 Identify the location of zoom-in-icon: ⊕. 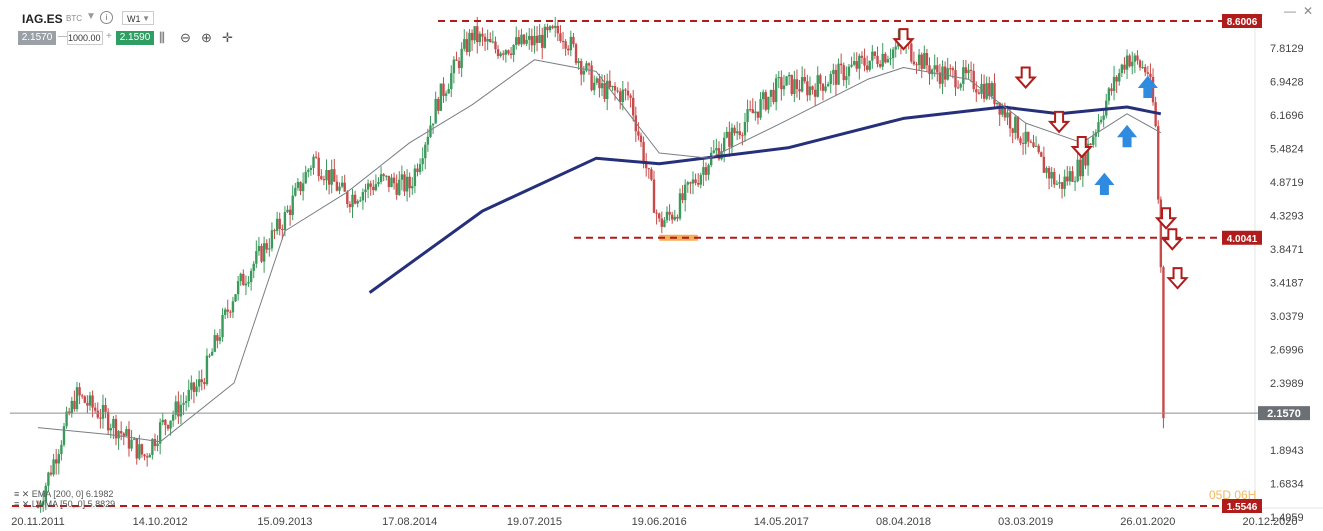
(206, 37).